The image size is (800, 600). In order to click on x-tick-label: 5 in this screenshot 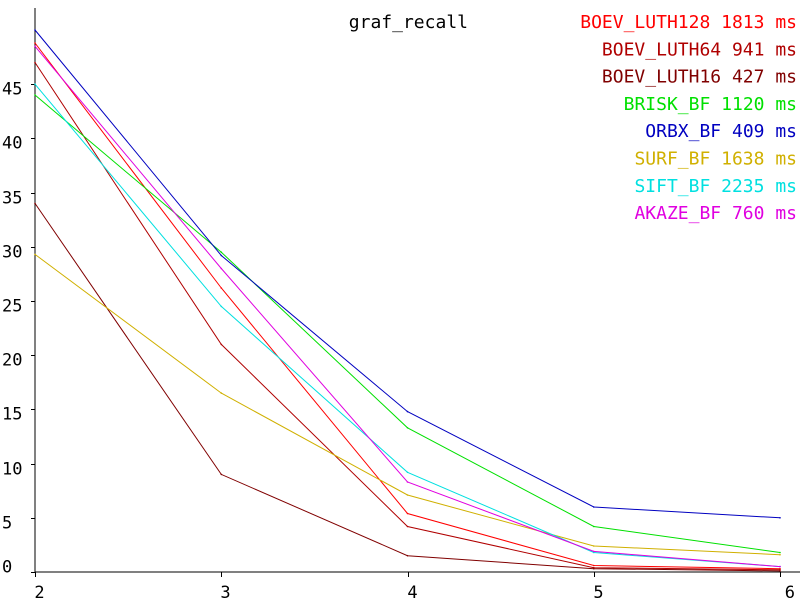, I will do `click(598, 591)`.